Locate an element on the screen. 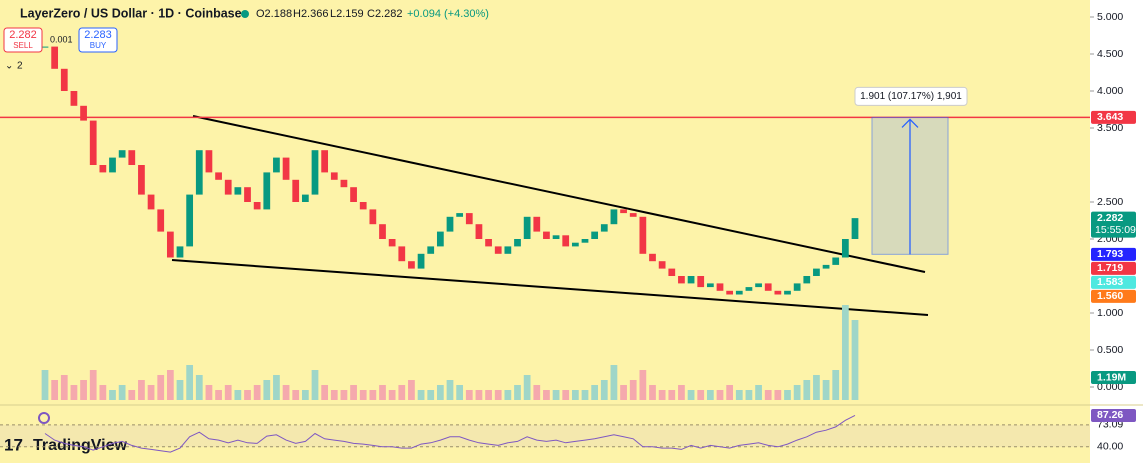 The image size is (1143, 468). status-dot is located at coordinates (245, 14).